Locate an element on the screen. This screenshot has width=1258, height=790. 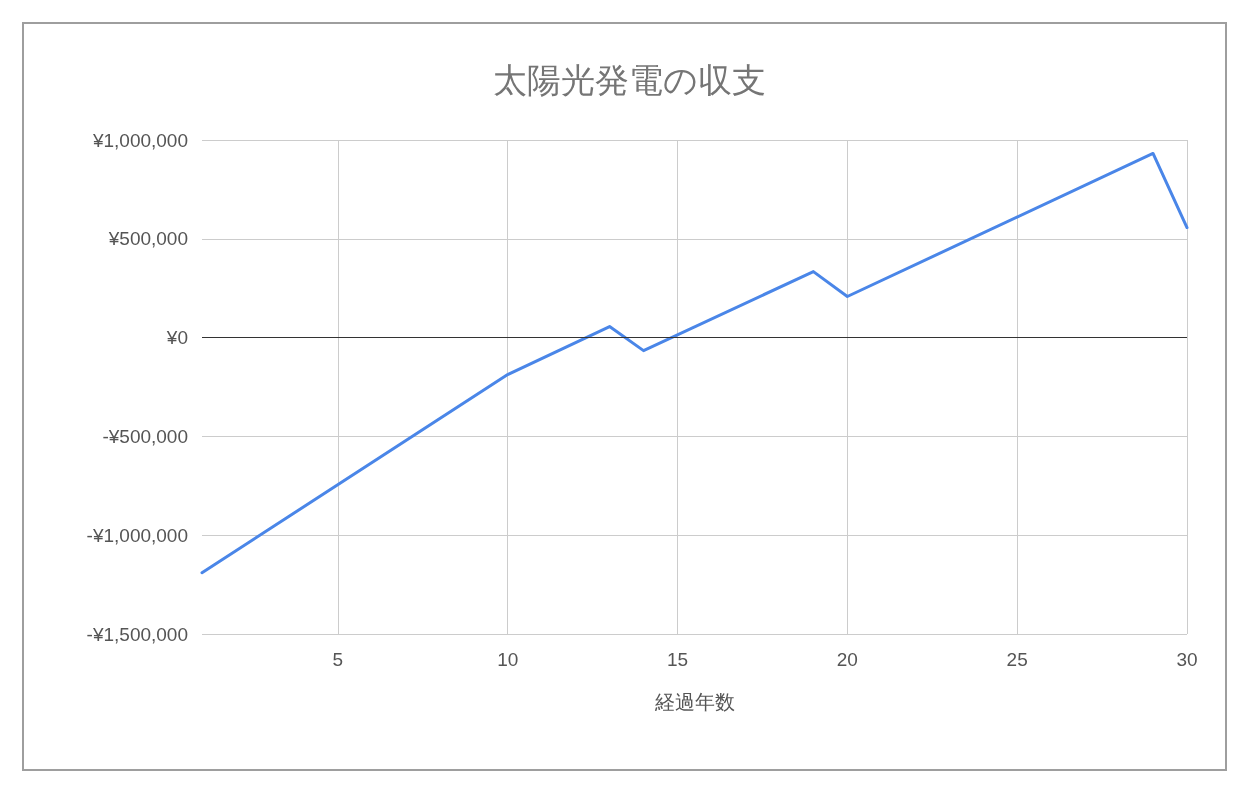
y-tick-label: -¥1,000,000 is located at coordinates (137, 535).